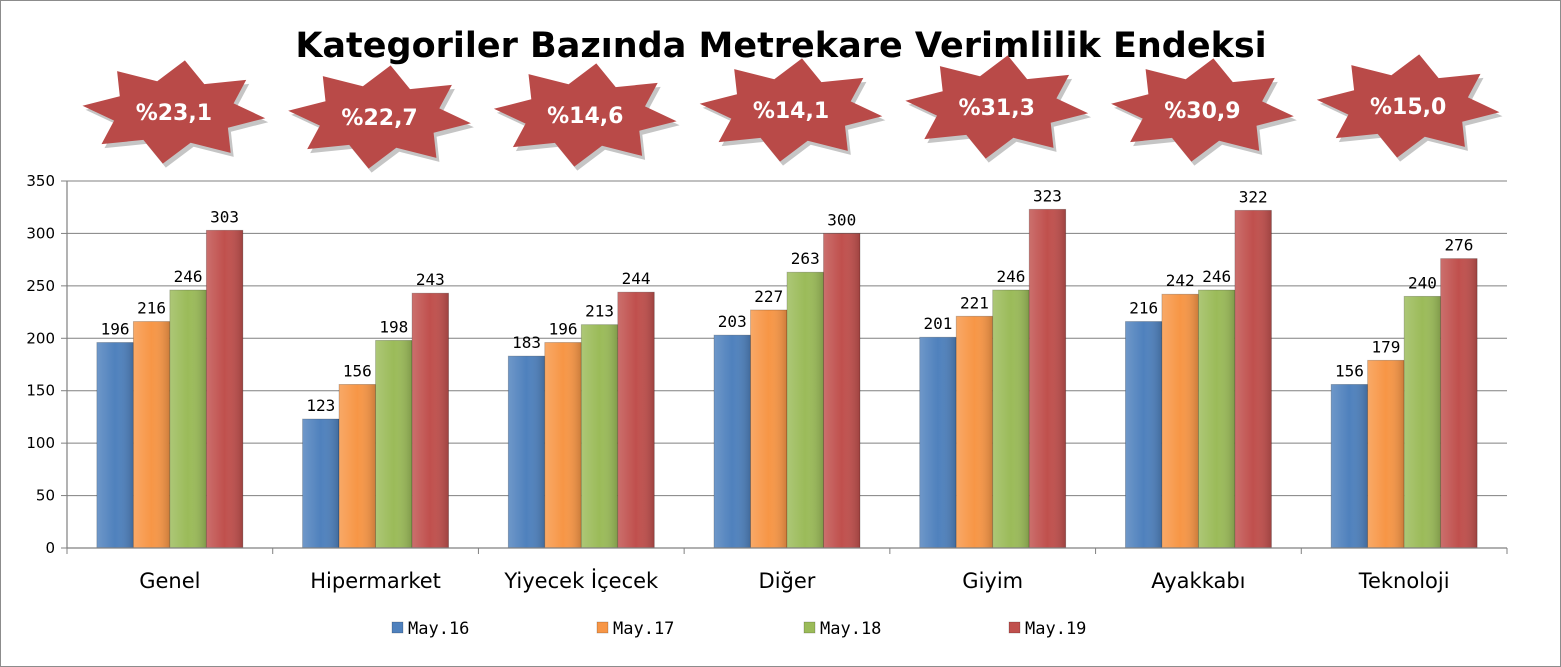 The height and width of the screenshot is (667, 1561). What do you see at coordinates (40, 233) in the screenshot?
I see `y-tick-label: 300` at bounding box center [40, 233].